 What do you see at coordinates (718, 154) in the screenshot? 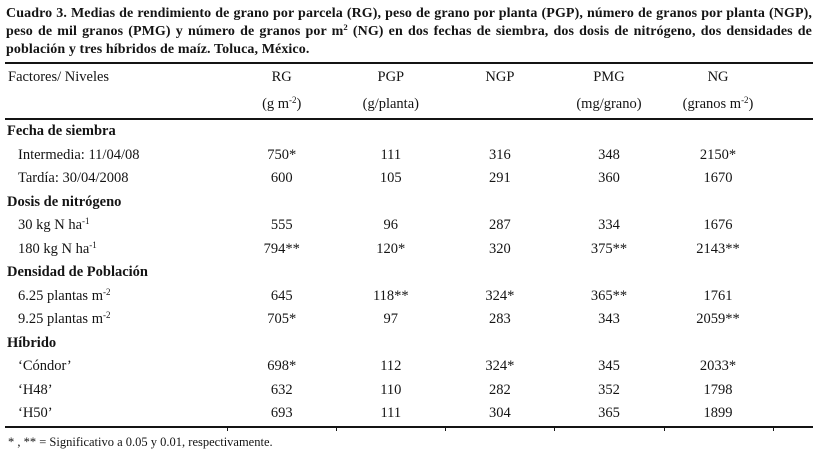
I see `value-cell: 2150*` at bounding box center [718, 154].